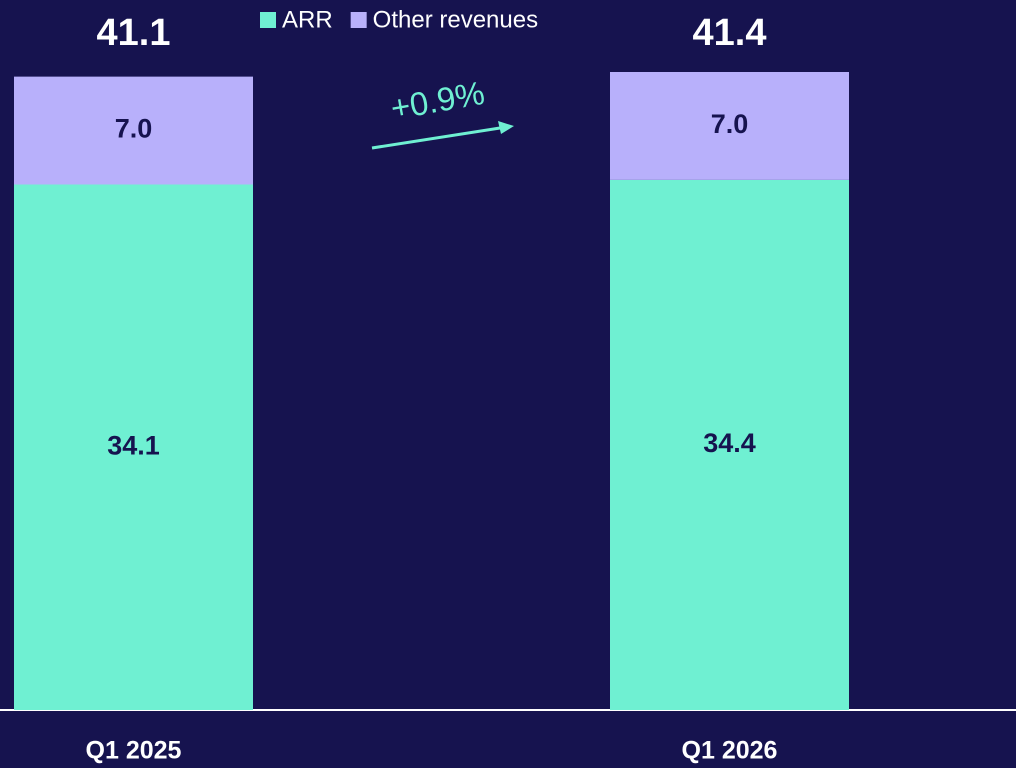 The width and height of the screenshot is (1016, 768). What do you see at coordinates (436, 138) in the screenshot?
I see `growth-arrow` at bounding box center [436, 138].